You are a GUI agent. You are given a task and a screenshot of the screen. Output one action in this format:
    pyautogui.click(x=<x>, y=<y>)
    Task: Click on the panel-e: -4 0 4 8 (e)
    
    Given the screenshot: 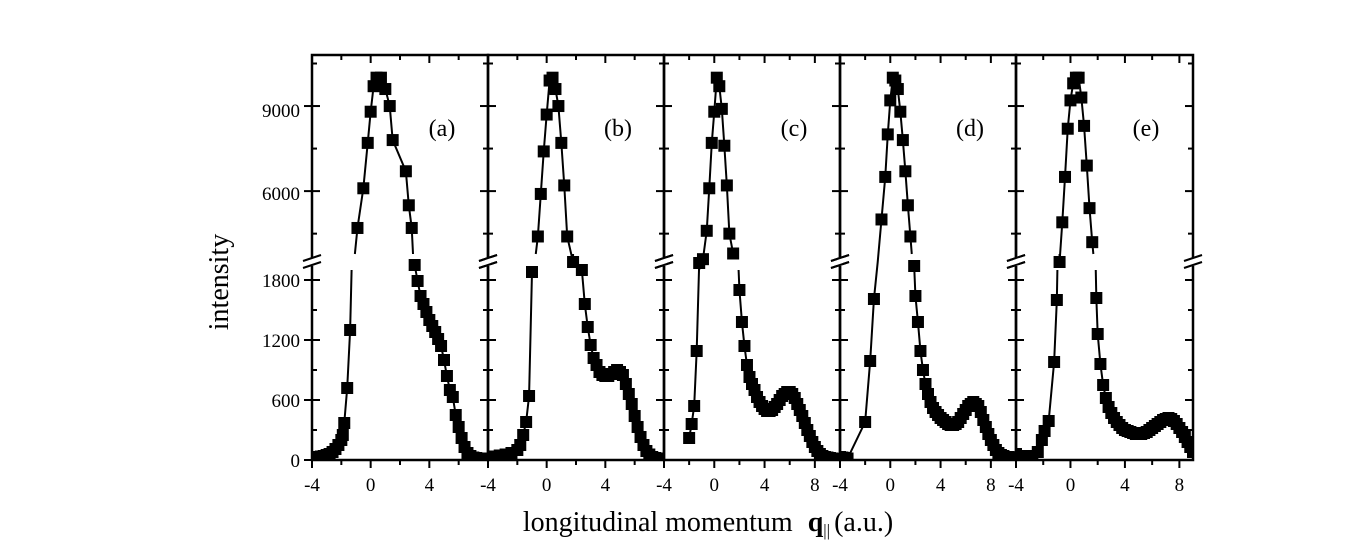 What is the action you would take?
    pyautogui.click(x=1104, y=274)
    